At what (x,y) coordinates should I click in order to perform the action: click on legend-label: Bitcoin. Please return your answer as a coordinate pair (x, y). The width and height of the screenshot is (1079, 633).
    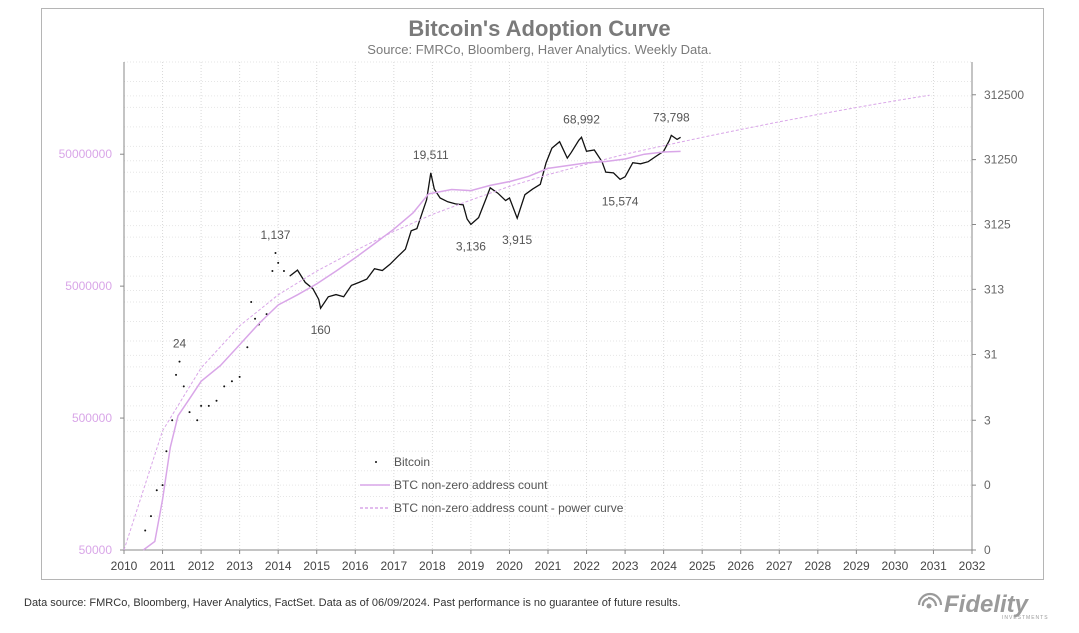
    Looking at the image, I should click on (412, 462).